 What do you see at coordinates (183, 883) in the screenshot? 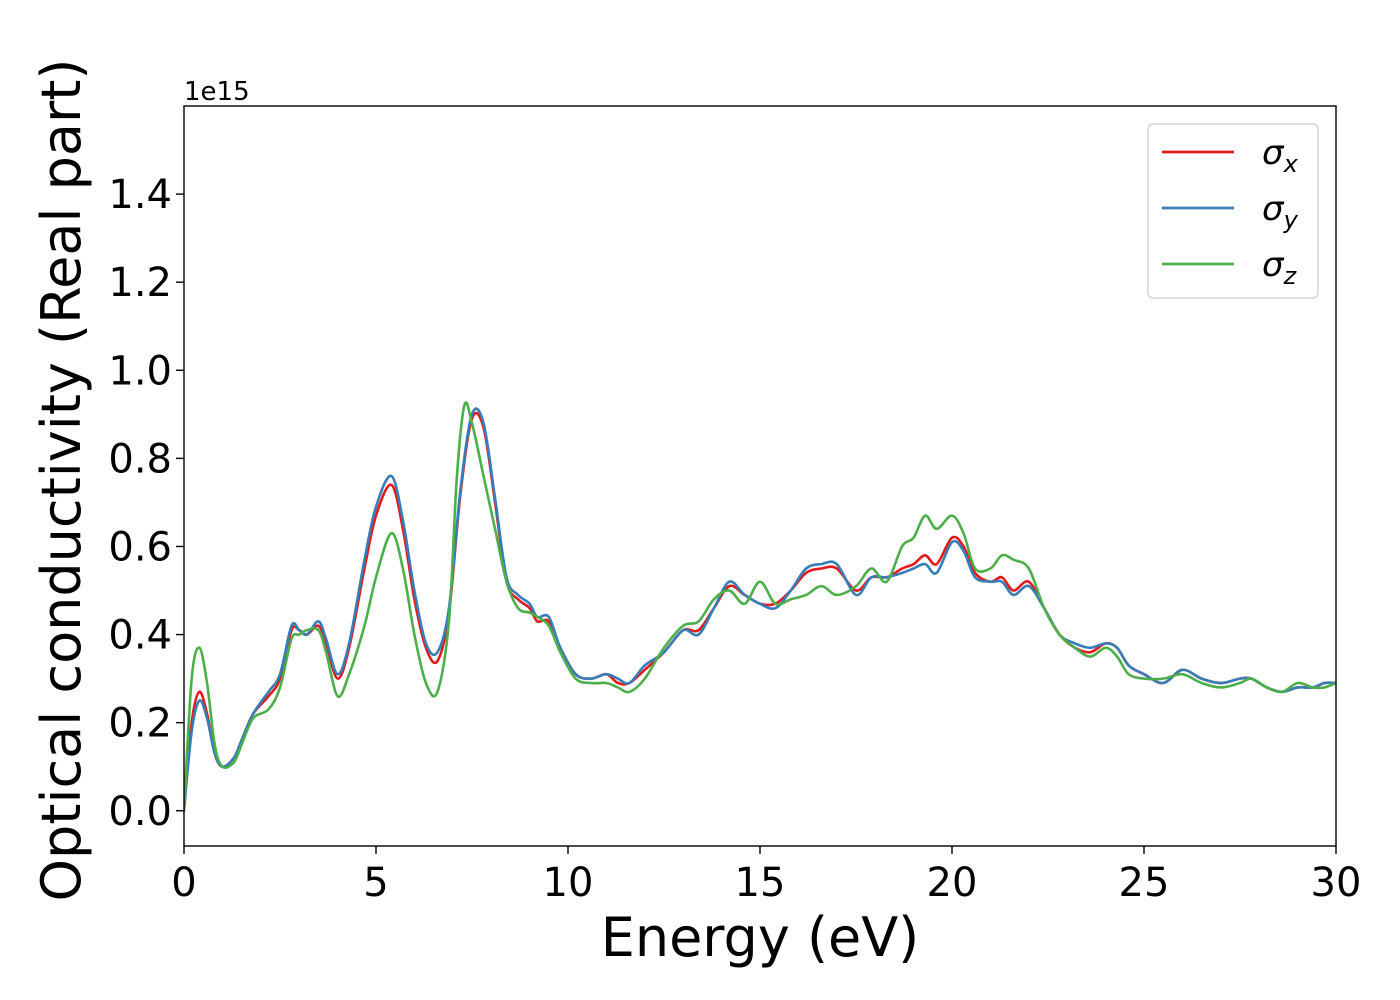
I see `x-tick-label: 0` at bounding box center [183, 883].